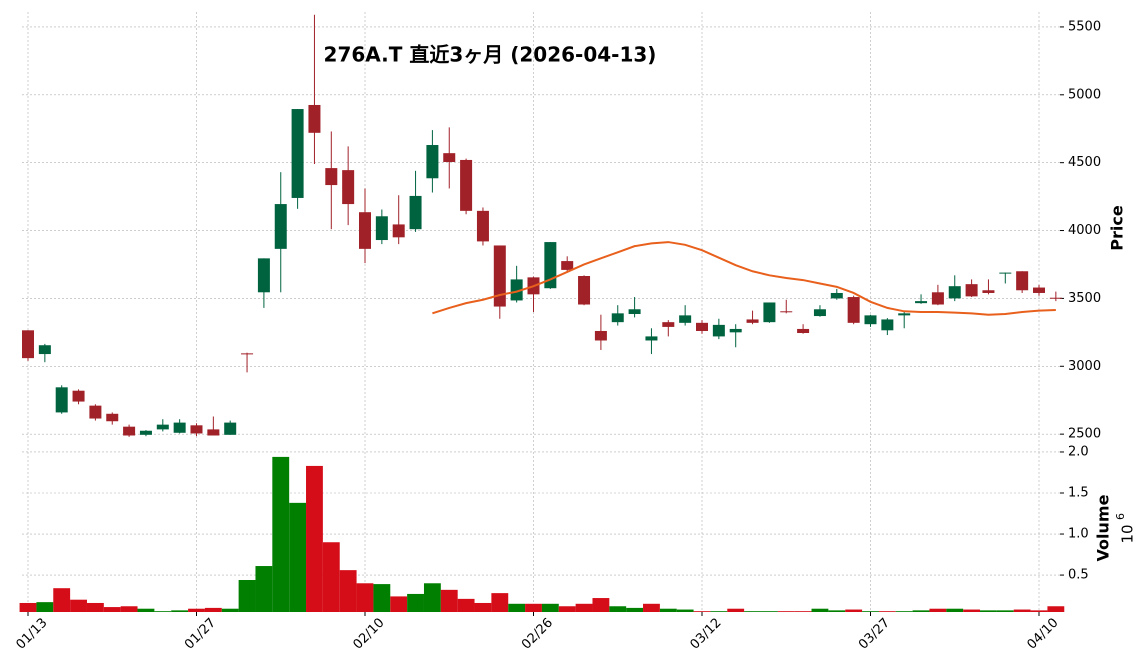 This screenshot has height=670, width=1148. What do you see at coordinates (1084, 26) in the screenshot?
I see `y-tick-label: 5500` at bounding box center [1084, 26].